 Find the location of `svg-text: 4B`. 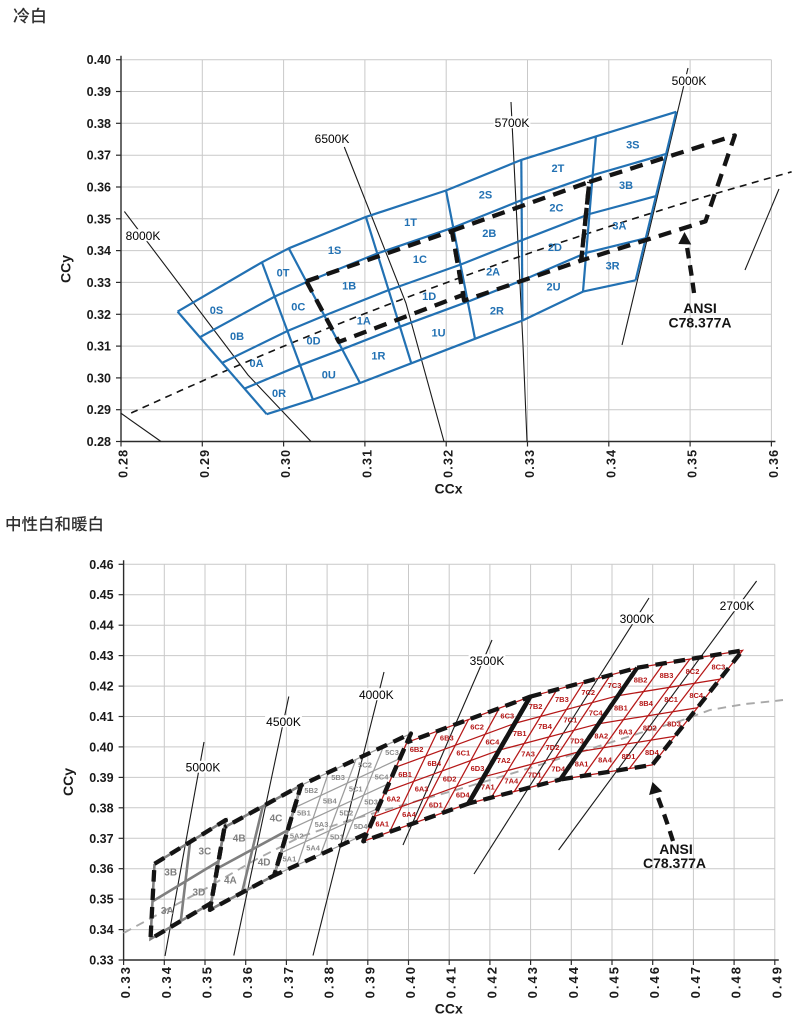

svg-text: 4B is located at coordinates (239, 838).